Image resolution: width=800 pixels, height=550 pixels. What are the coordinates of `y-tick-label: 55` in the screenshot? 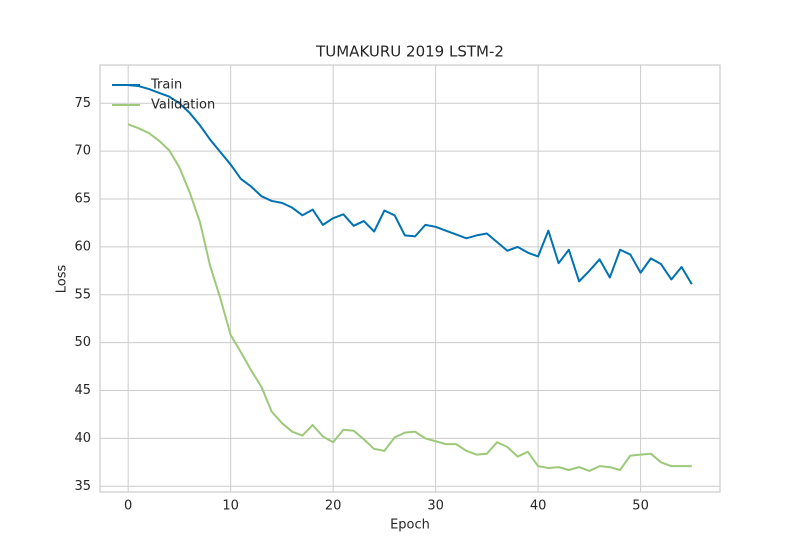 It's located at (82, 294).